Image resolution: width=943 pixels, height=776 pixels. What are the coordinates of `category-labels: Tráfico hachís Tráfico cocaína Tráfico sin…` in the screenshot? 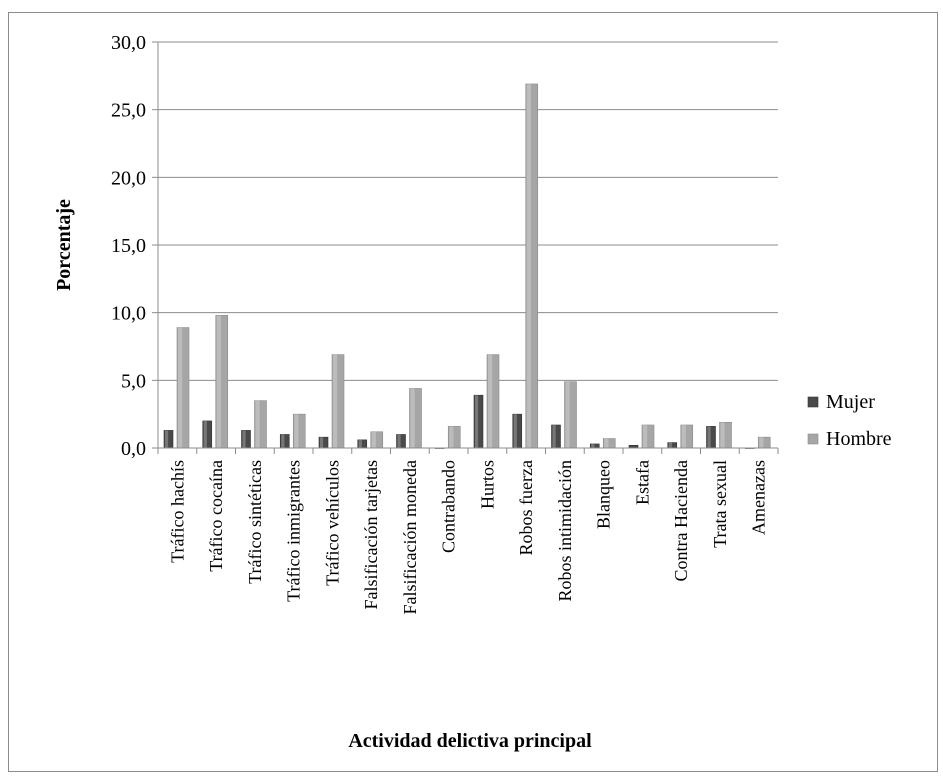 It's located at (467, 537).